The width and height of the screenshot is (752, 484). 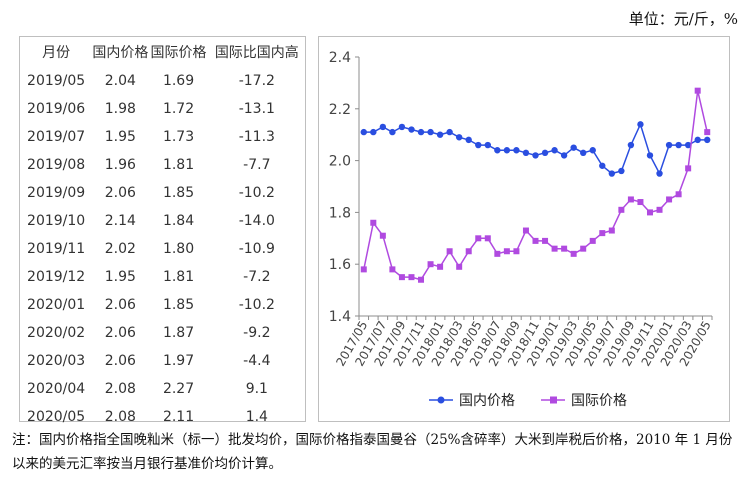 What do you see at coordinates (256, 417) in the screenshot?
I see `cell-difference: 1.4` at bounding box center [256, 417].